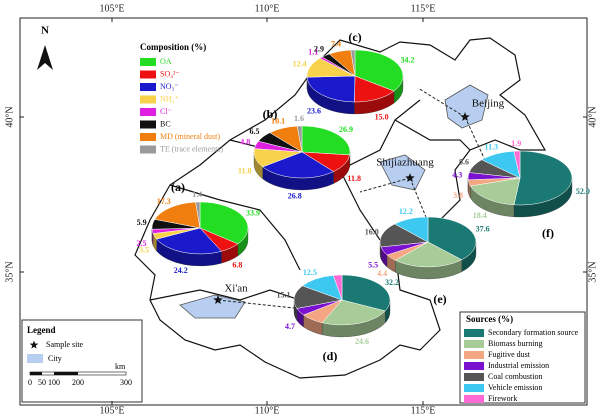 This screenshot has width=600, height=417. Describe the element at coordinates (284, 295) in the screenshot. I see `pie-value-label: 15.1` at that location.